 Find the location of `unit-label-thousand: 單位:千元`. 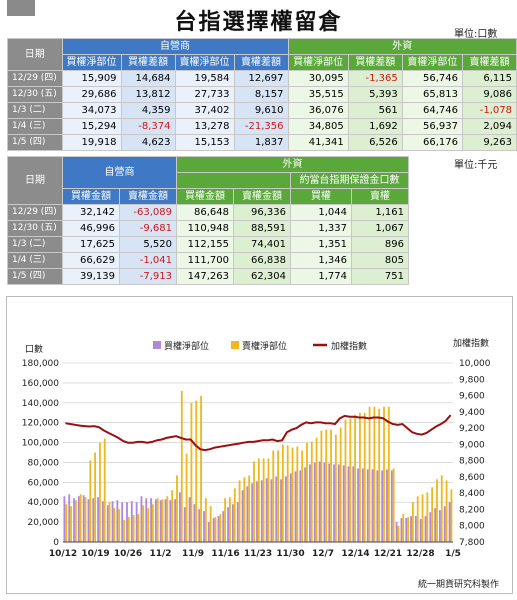

unit-label-thousand: 單位:千元 is located at coordinates (476, 165).